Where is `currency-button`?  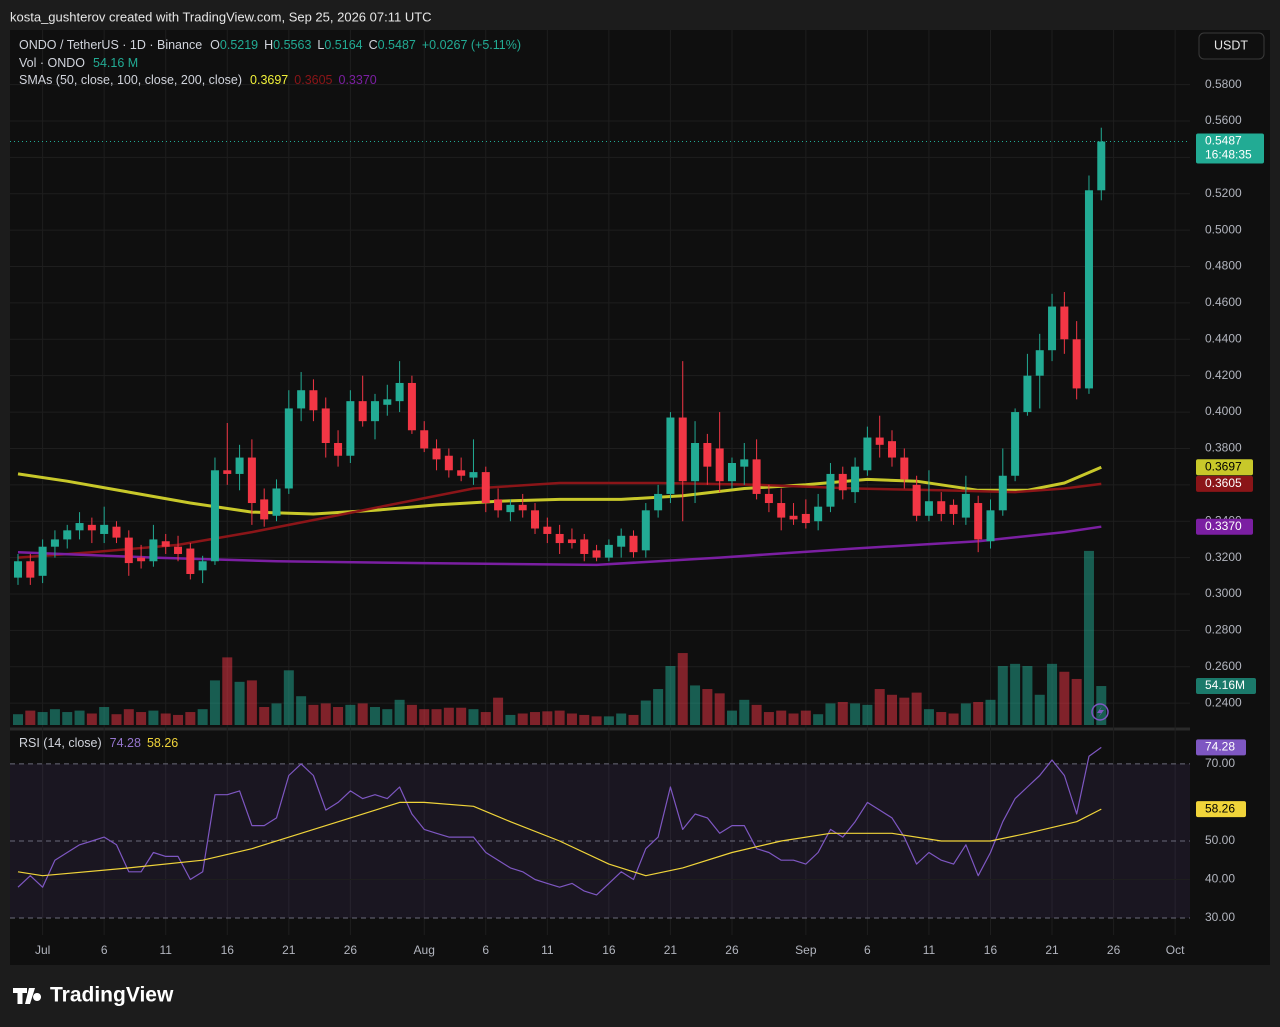
currency-button is located at coordinates (1231, 46).